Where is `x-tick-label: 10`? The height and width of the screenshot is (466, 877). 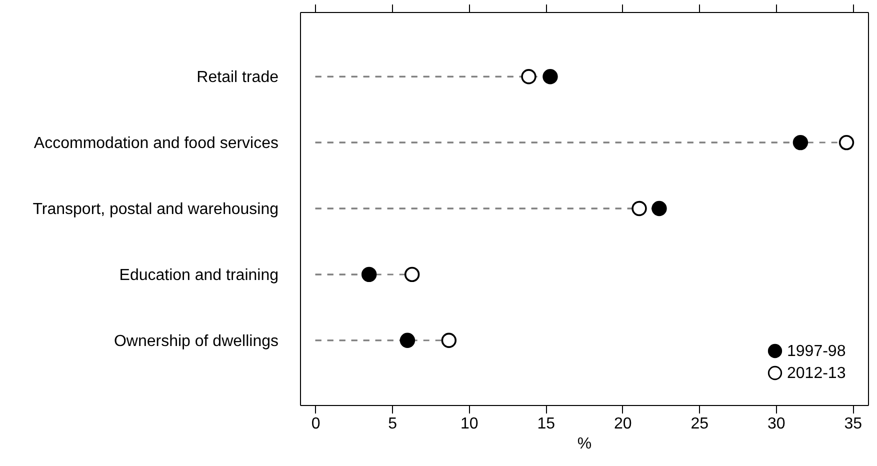
x-tick-label: 10 is located at coordinates (469, 424).